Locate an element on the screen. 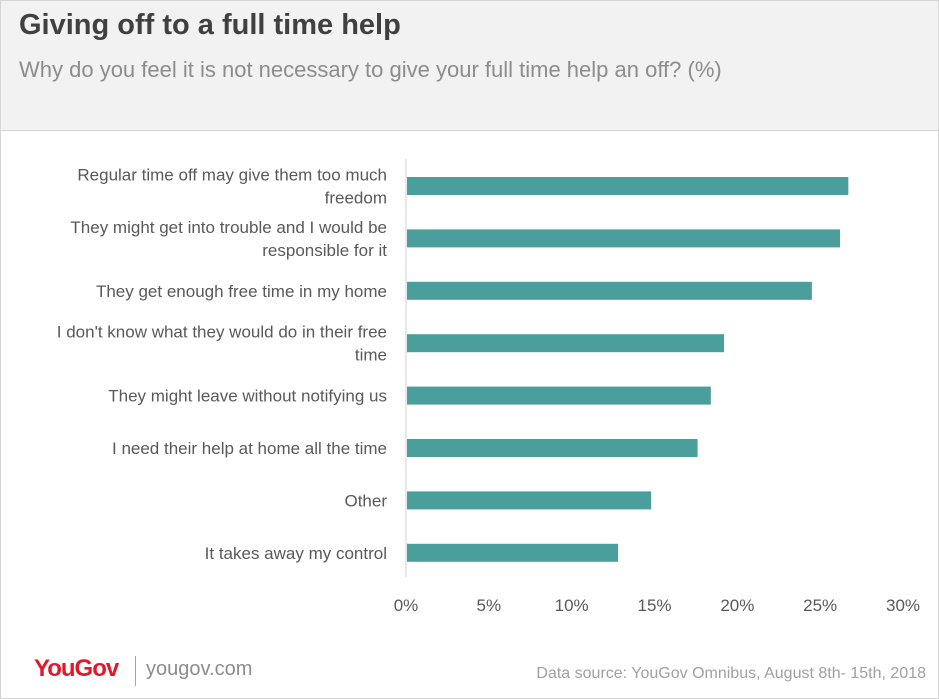 Image resolution: width=939 pixels, height=699 pixels. category-label: It takes away my control is located at coordinates (296, 553).